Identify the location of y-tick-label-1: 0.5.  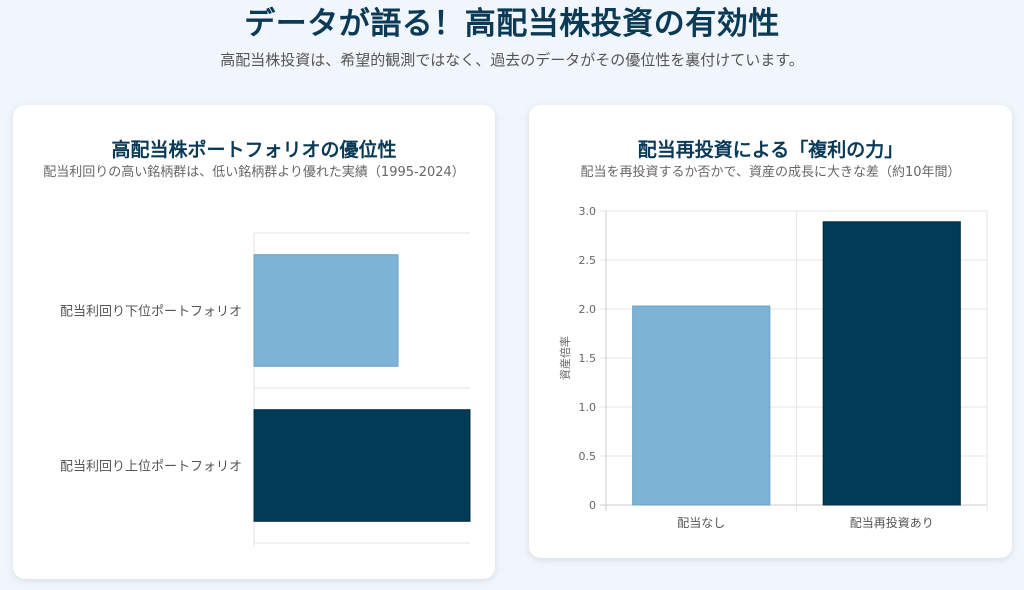
(588, 456).